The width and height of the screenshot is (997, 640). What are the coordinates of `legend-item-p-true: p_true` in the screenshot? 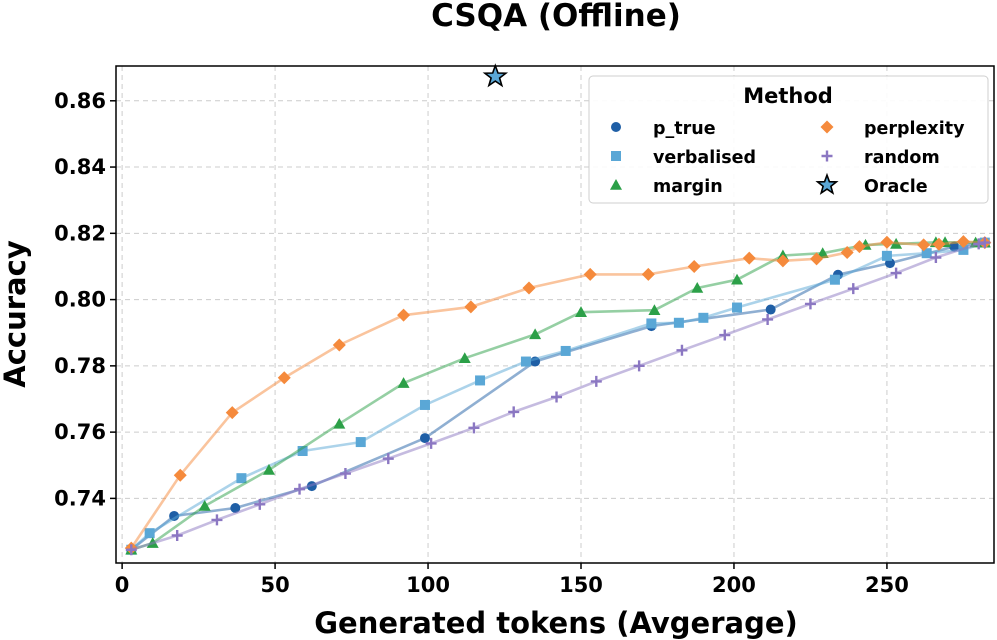 It's located at (663, 129).